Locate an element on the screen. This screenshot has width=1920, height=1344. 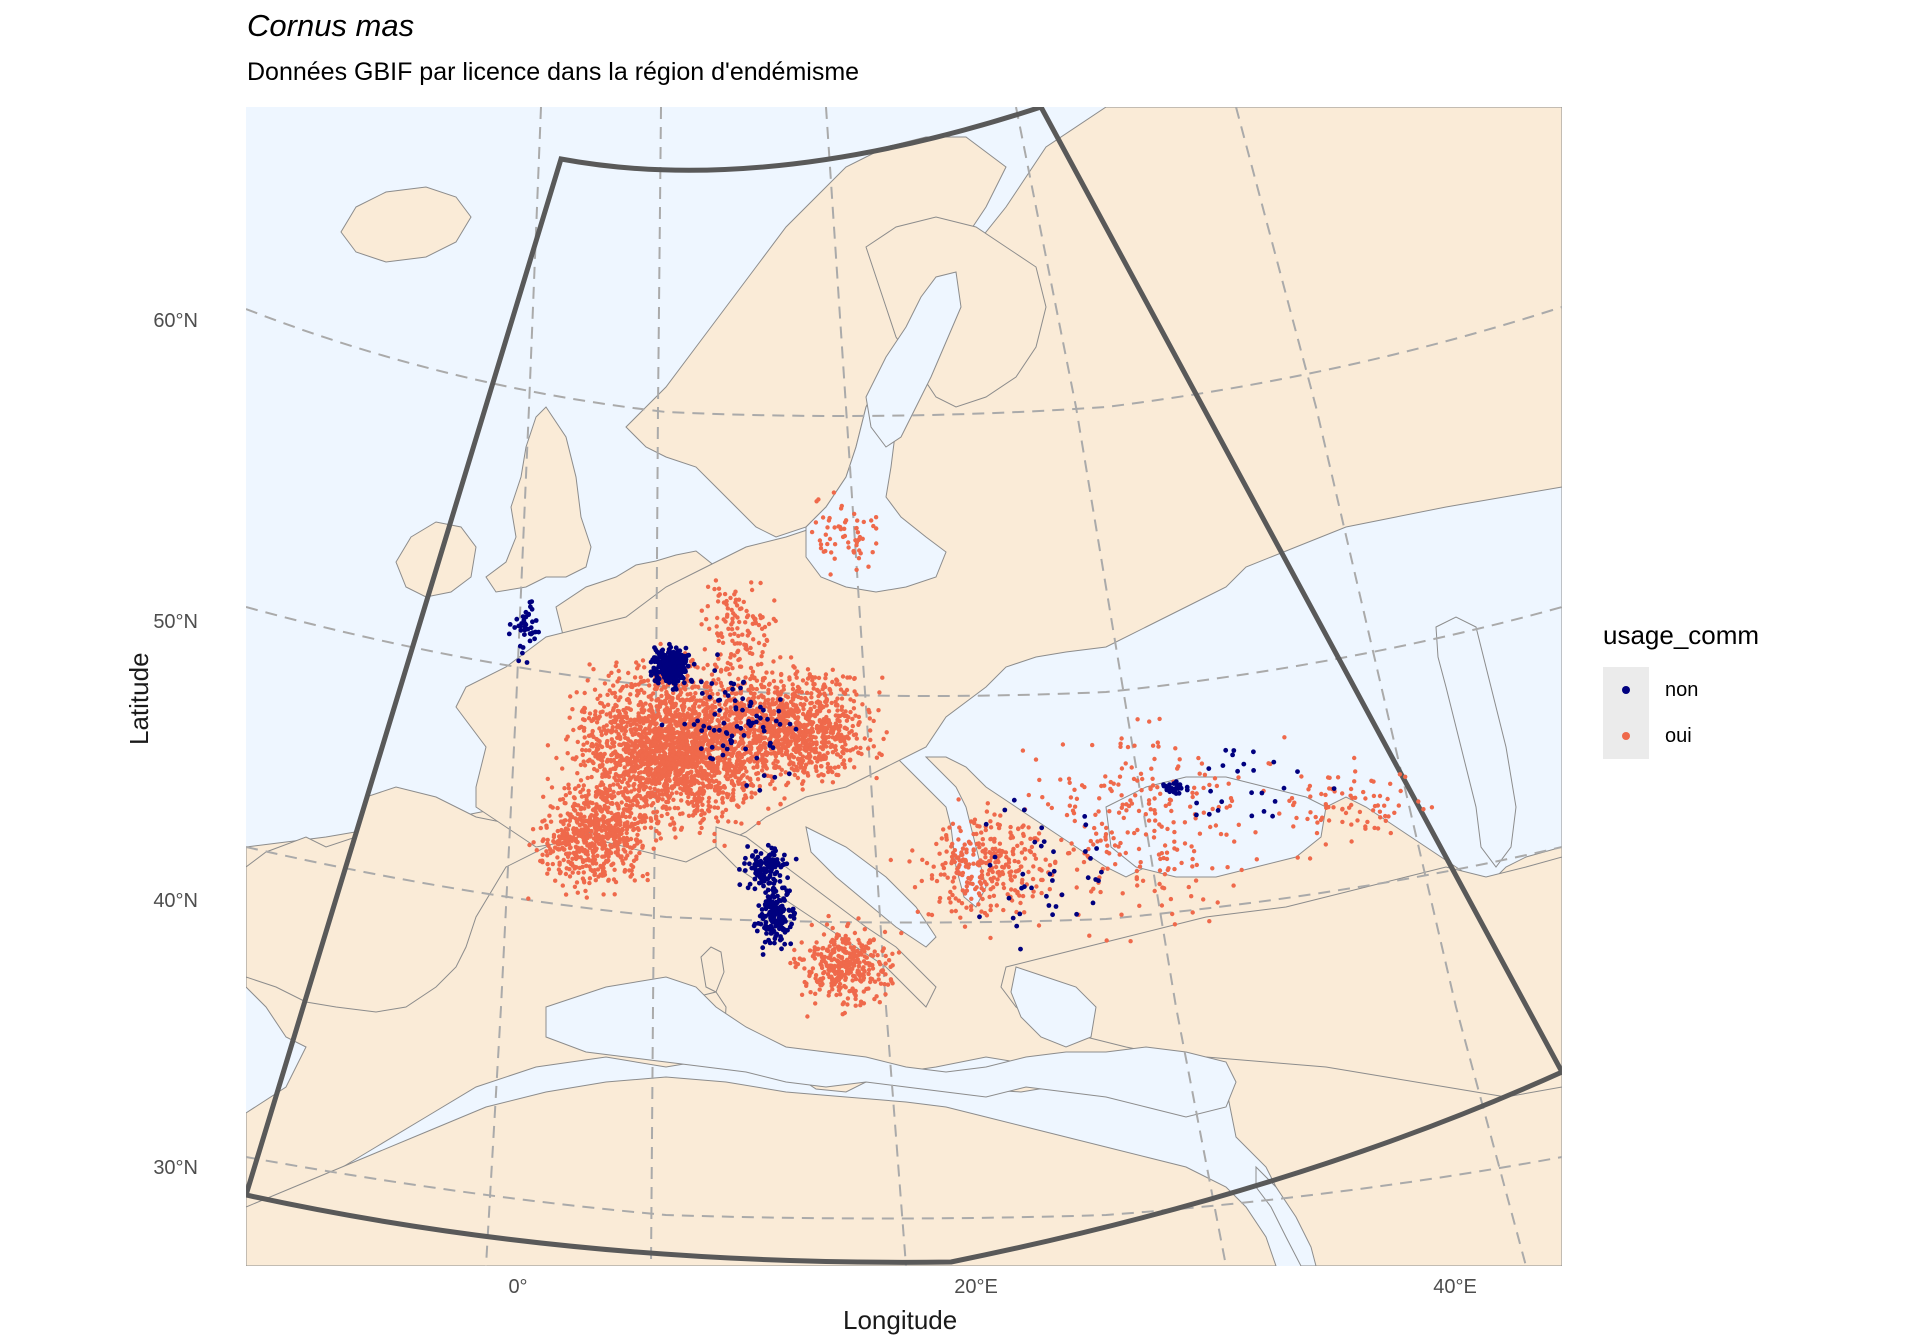
ireland is located at coordinates (436, 559).